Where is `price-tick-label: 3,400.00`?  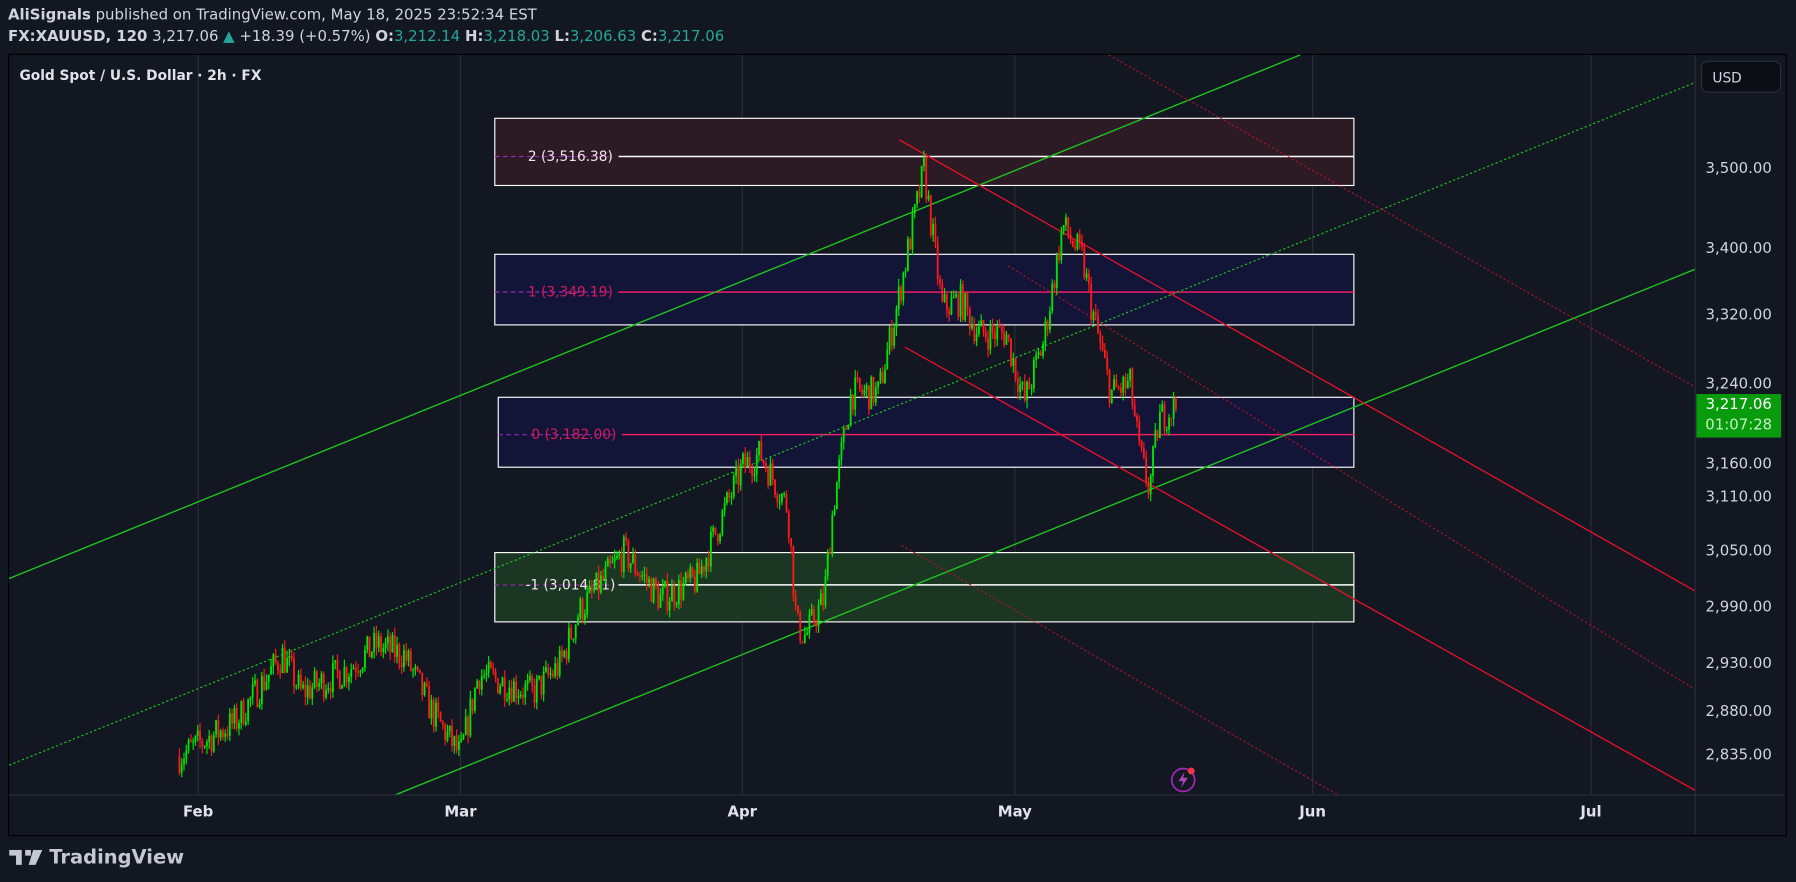
price-tick-label: 3,400.00 is located at coordinates (1738, 250).